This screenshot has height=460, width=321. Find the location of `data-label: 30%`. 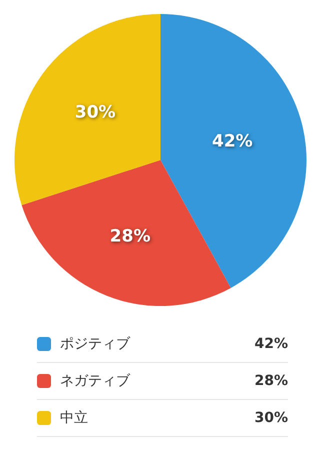

data-label: 30% is located at coordinates (95, 112).